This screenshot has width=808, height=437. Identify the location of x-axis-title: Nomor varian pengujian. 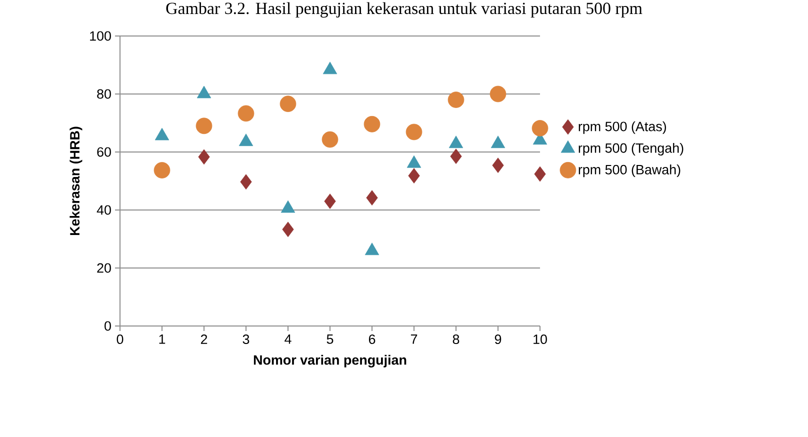
(330, 361).